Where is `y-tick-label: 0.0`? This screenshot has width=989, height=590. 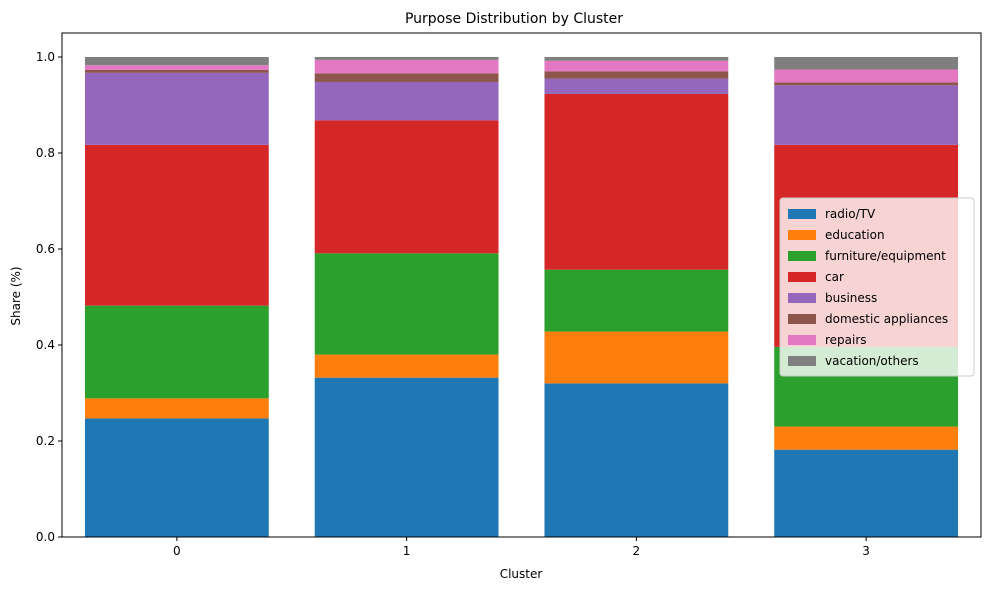 y-tick-label: 0.0 is located at coordinates (45, 537).